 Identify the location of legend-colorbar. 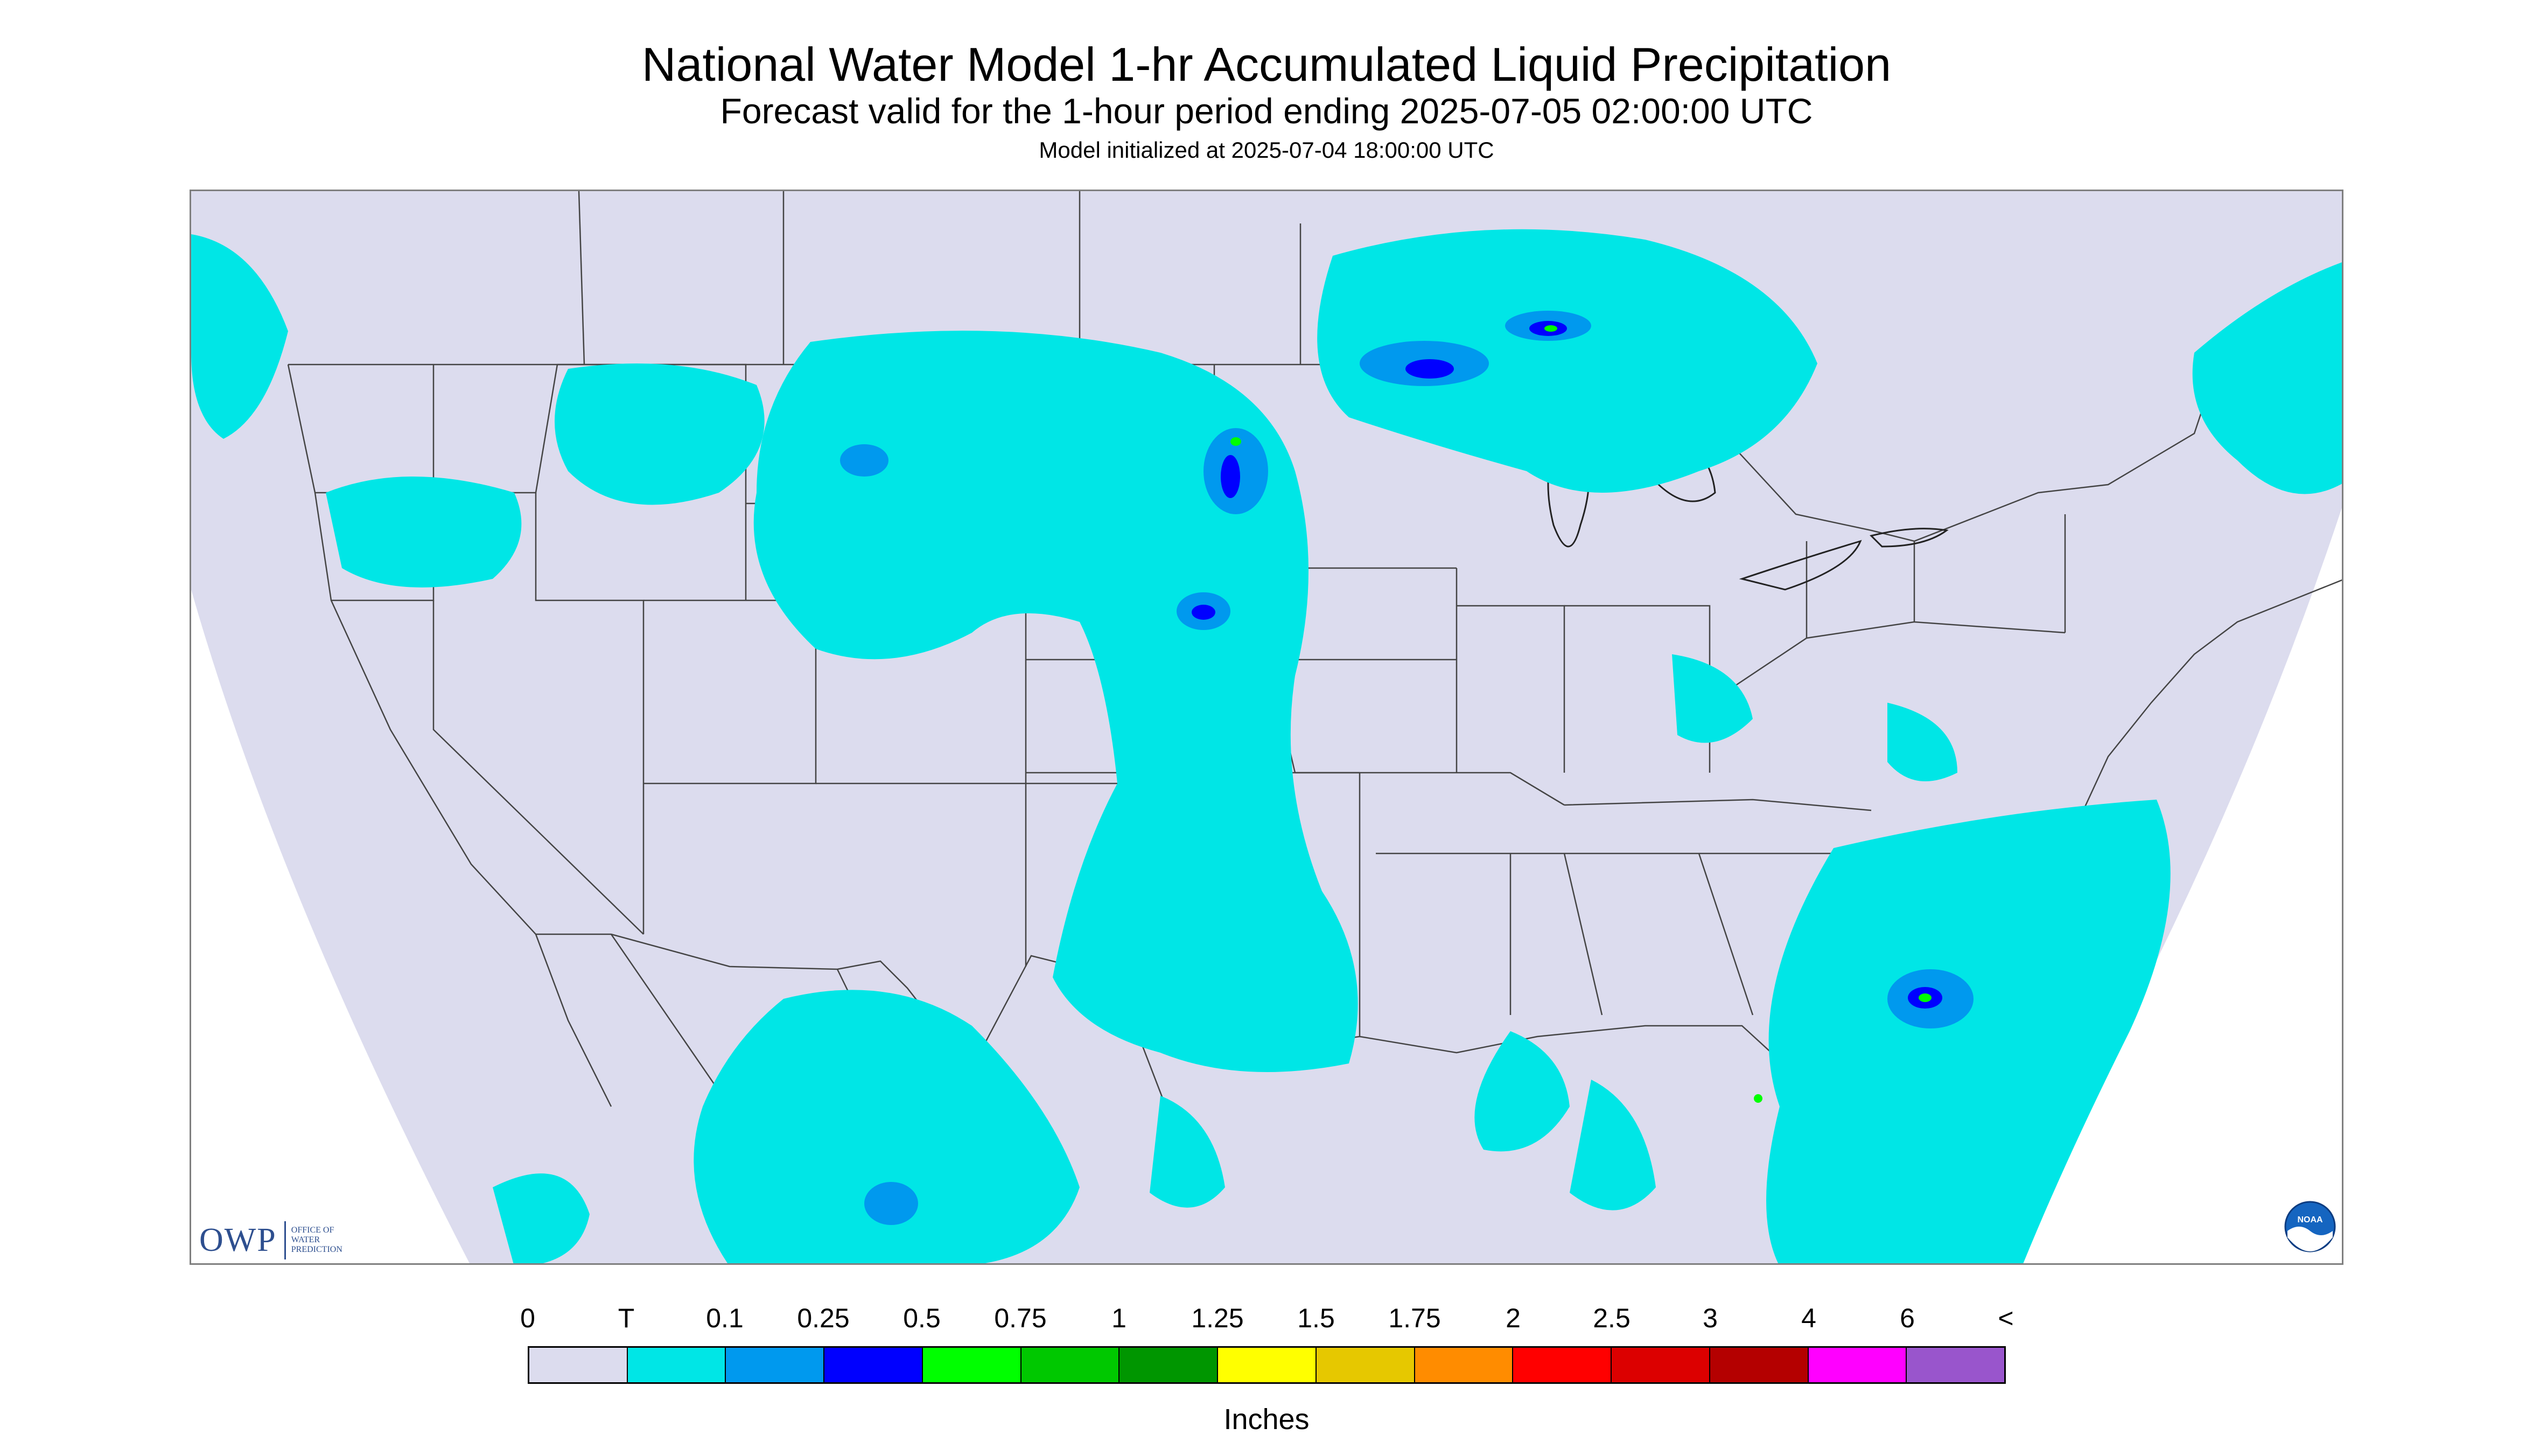
(1267, 1365).